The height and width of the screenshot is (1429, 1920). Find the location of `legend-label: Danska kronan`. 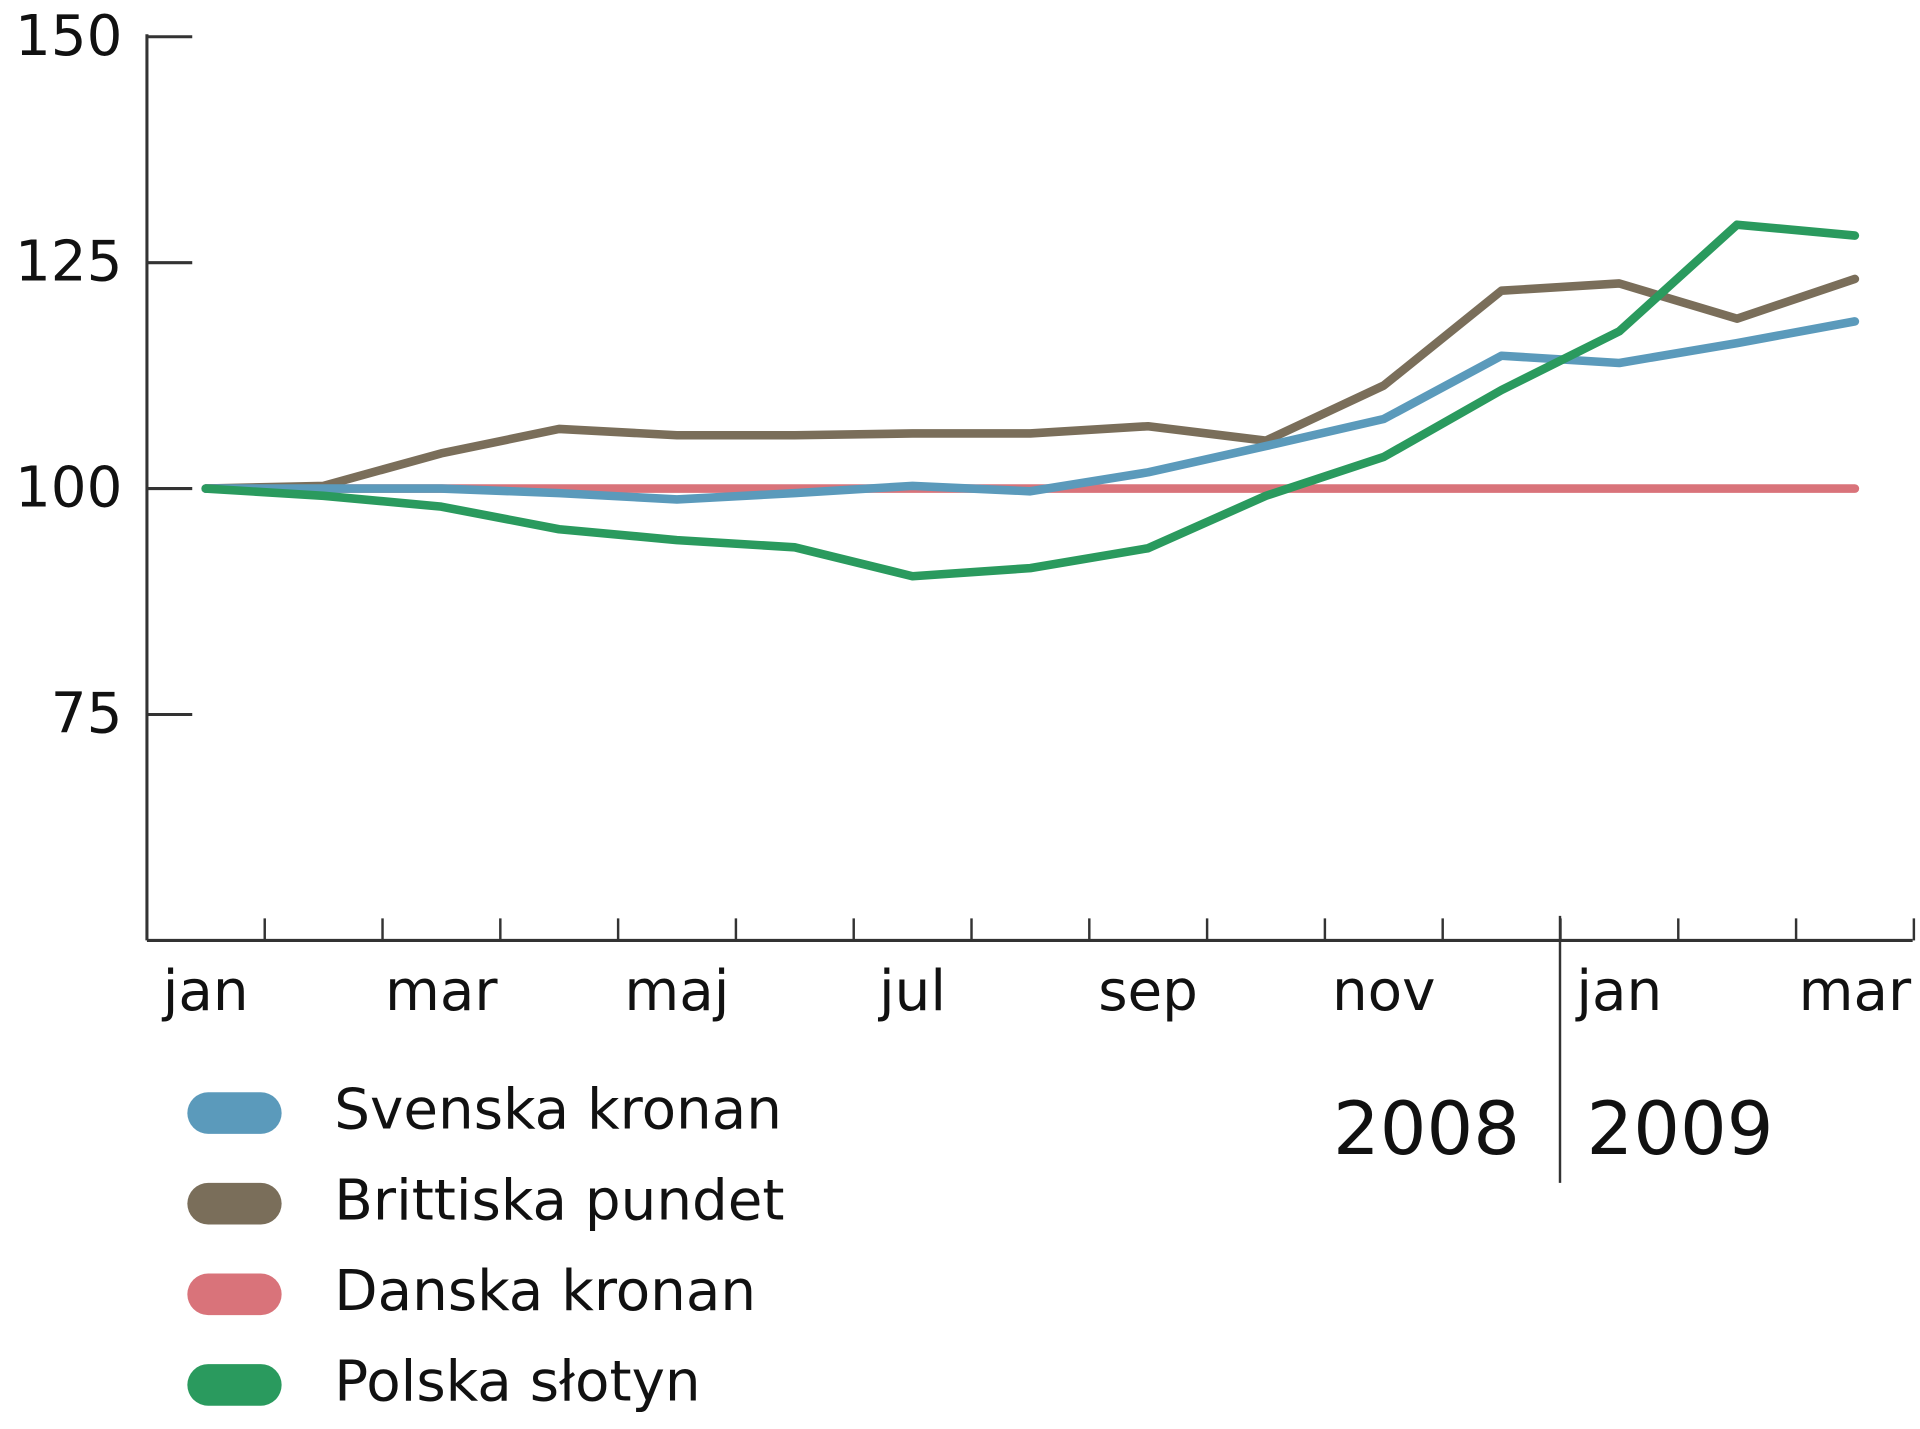

legend-label: Danska kronan is located at coordinates (545, 1291).